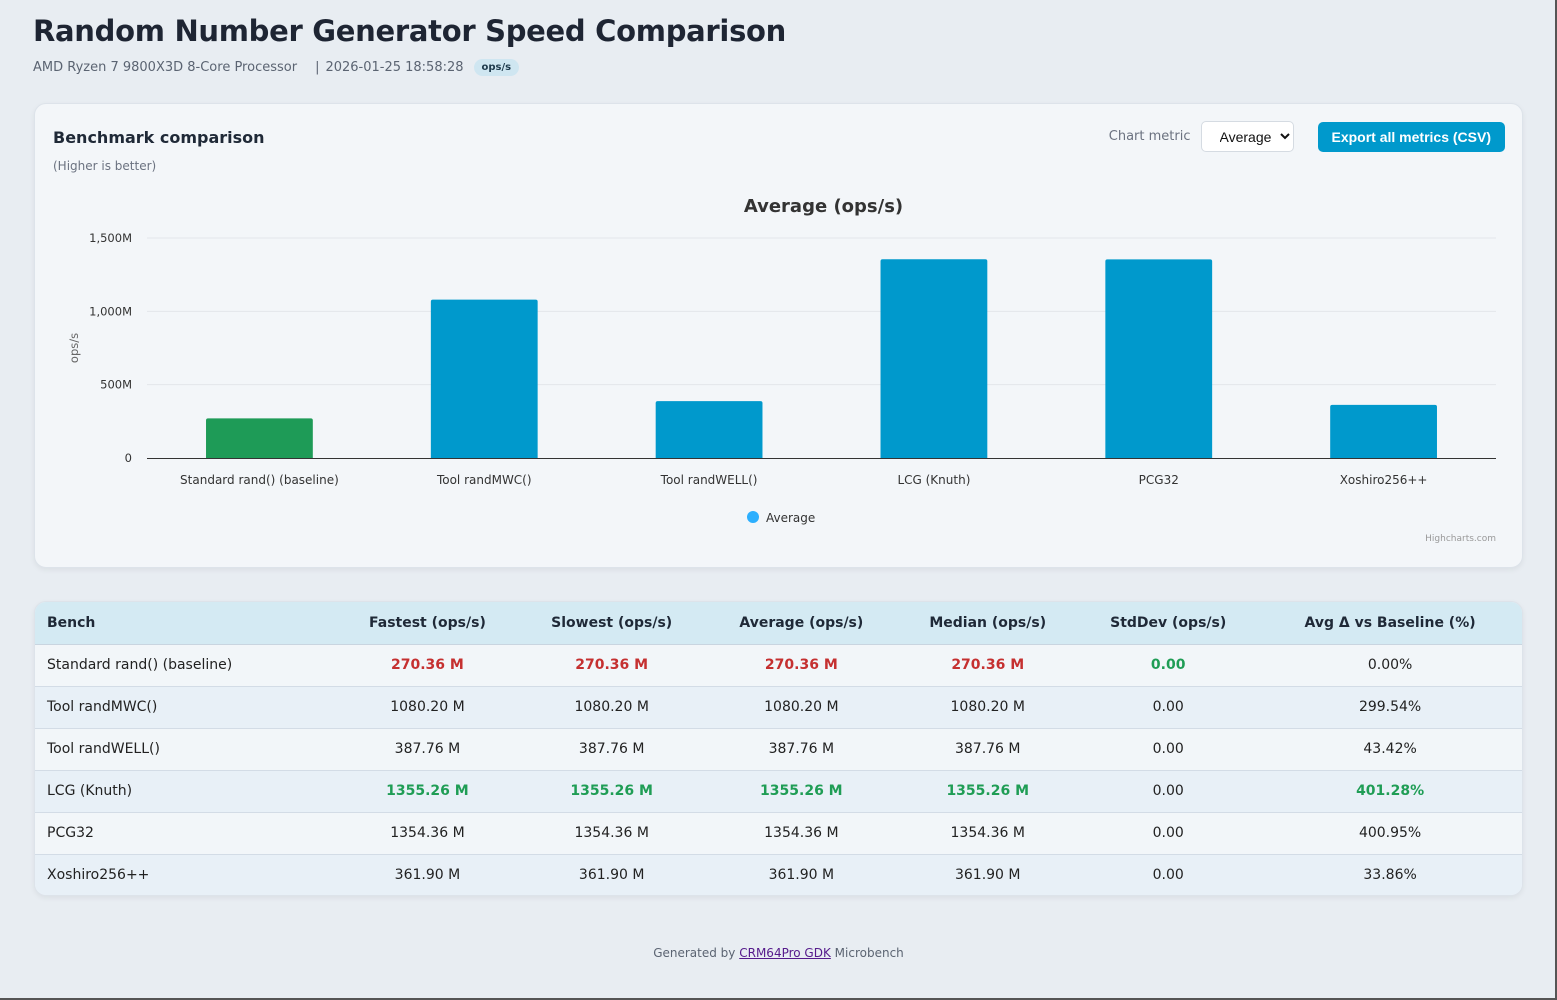  I want to click on cpu-name: AMD Ryzen 7 9800X3D 8-Core Processor, so click(165, 67).